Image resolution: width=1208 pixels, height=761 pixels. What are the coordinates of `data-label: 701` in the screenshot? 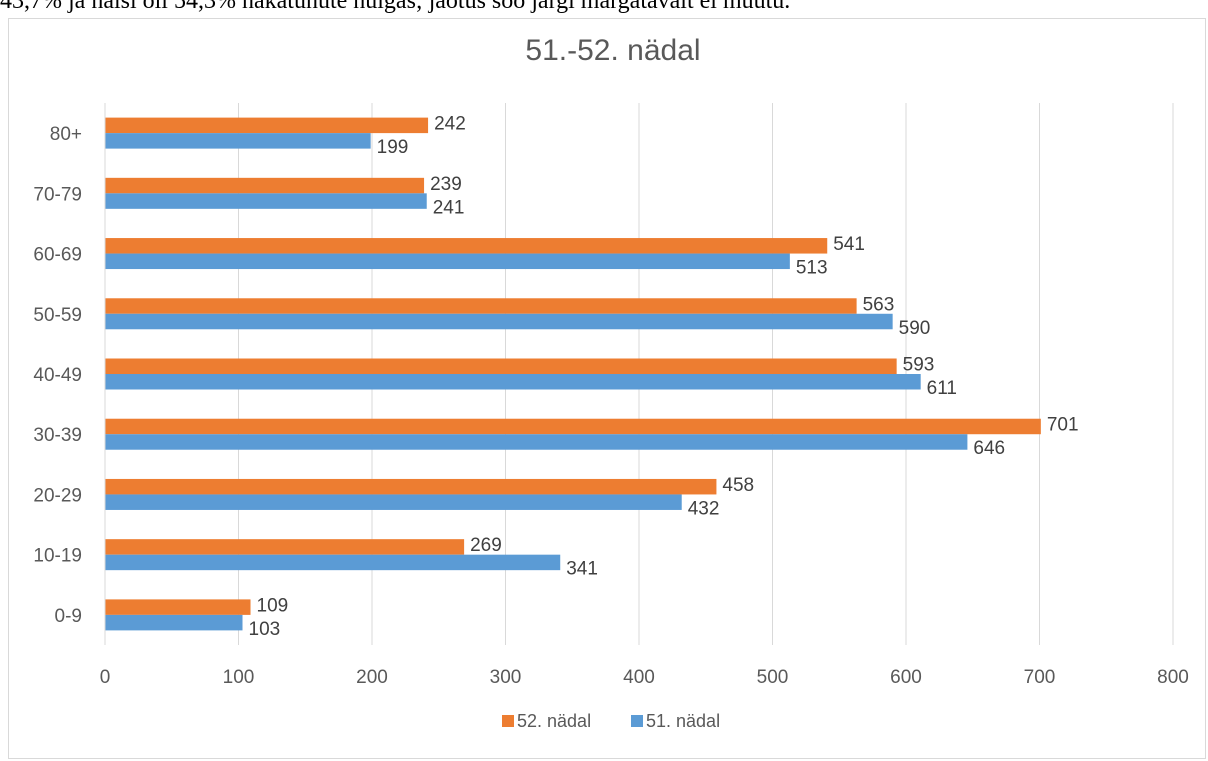 It's located at (1063, 425).